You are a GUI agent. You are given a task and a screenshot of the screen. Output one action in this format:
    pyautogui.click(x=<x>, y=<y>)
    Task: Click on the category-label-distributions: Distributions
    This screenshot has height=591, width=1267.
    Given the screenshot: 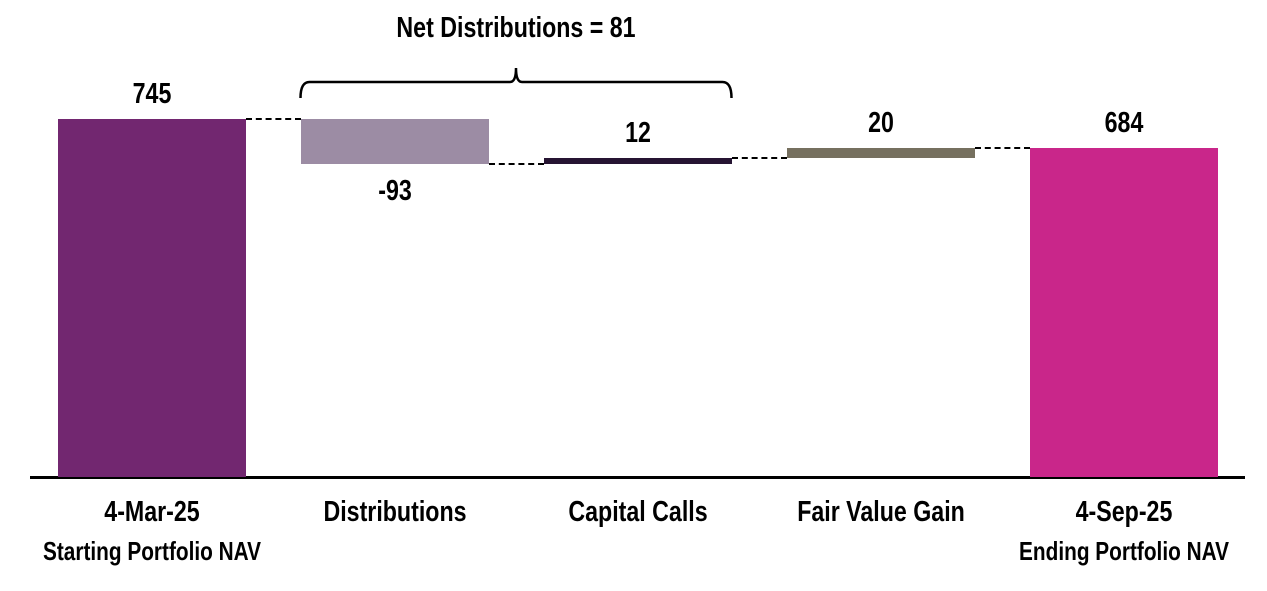 What is the action you would take?
    pyautogui.click(x=394, y=512)
    